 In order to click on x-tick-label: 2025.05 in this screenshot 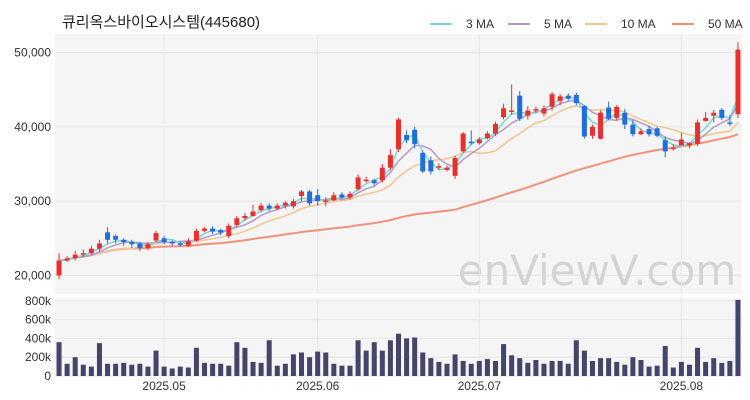, I will do `click(164, 386)`.